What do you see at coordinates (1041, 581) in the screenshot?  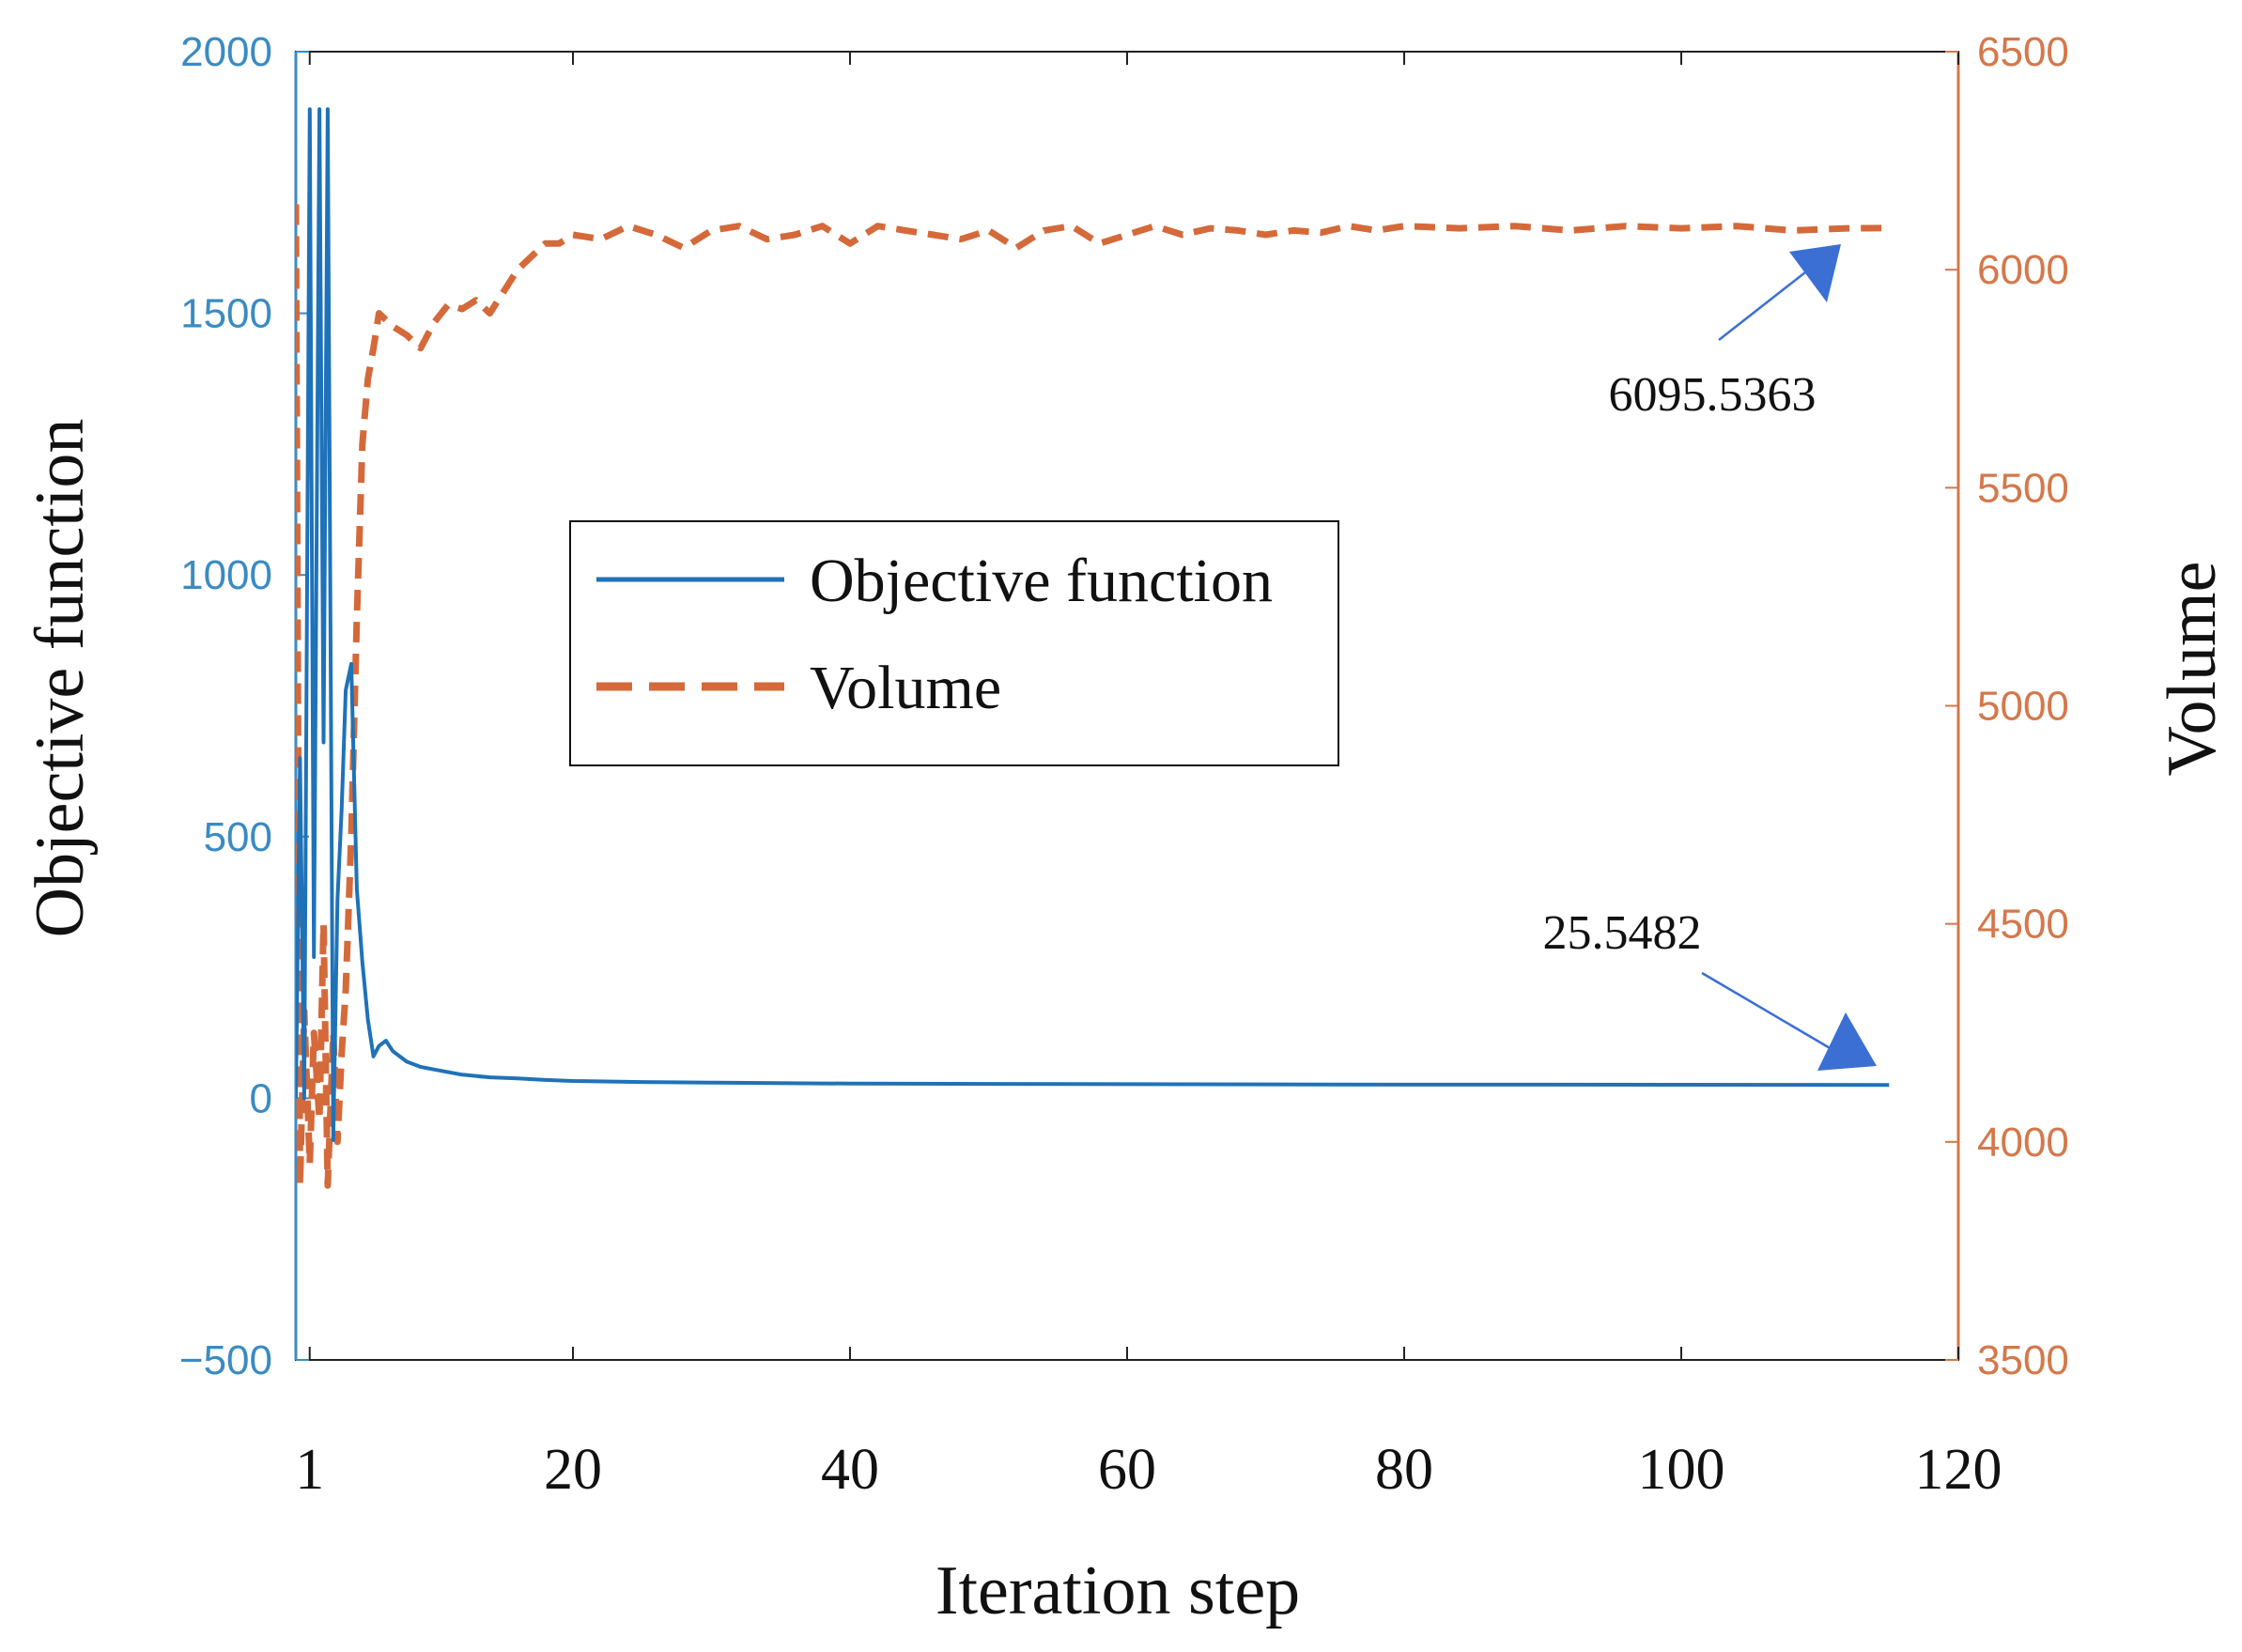 I see `legend-label-objective: Objective function` at bounding box center [1041, 581].